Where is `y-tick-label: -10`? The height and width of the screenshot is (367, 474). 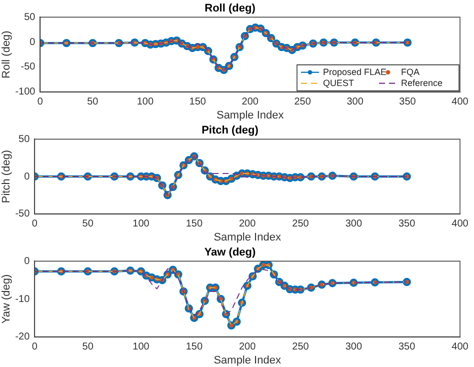 y-tick-label: -10 is located at coordinates (22, 299).